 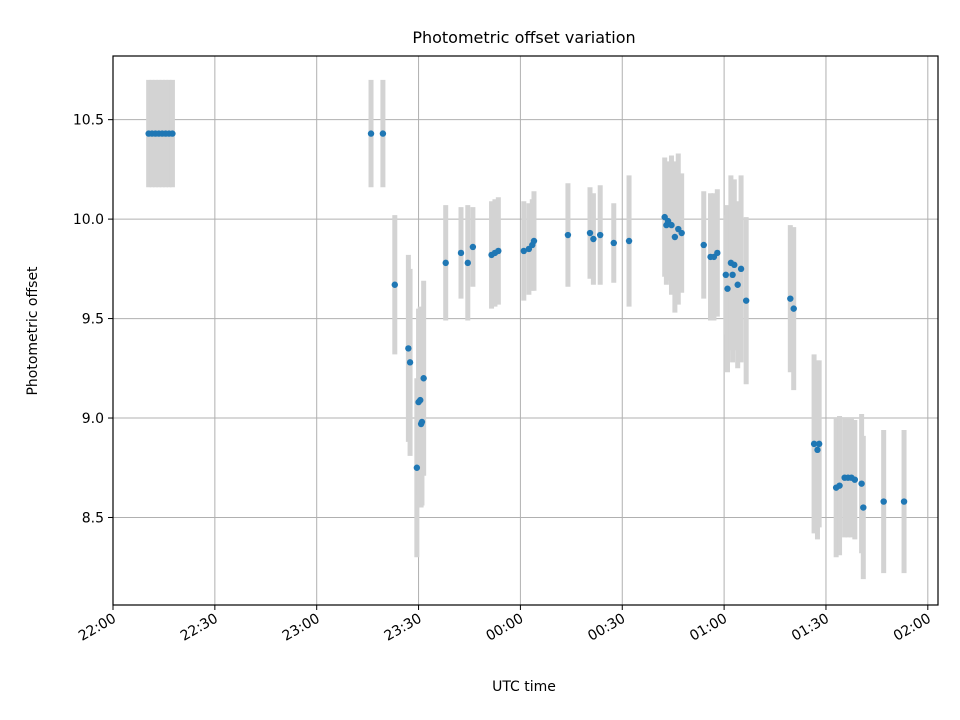 What do you see at coordinates (33, 331) in the screenshot?
I see `y-axis-label: Photometric offset` at bounding box center [33, 331].